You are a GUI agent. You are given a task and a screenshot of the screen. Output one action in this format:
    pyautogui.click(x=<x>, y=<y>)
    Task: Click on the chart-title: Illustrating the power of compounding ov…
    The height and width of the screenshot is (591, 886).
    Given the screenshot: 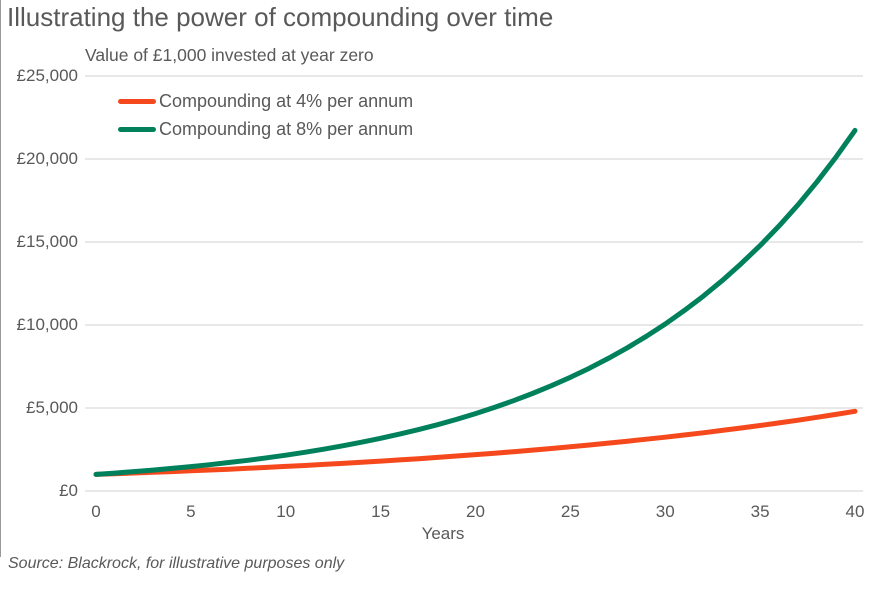 What is the action you would take?
    pyautogui.click(x=280, y=17)
    